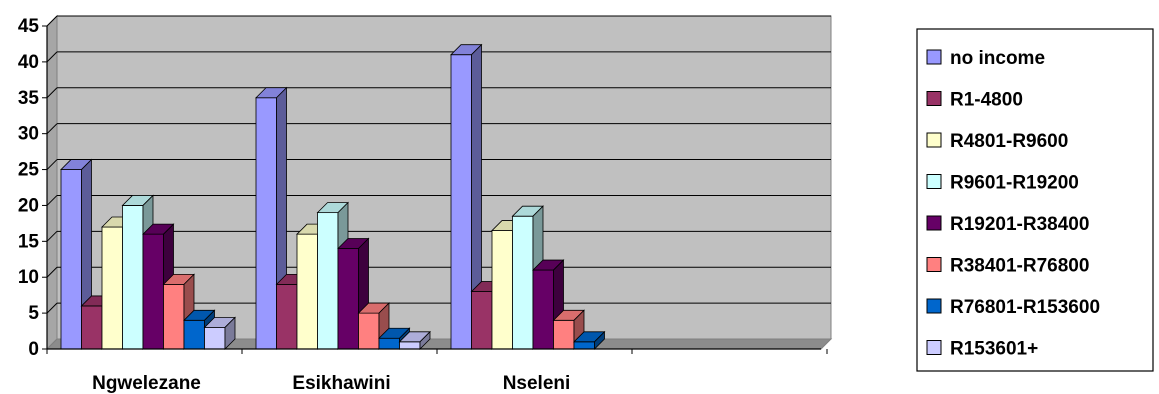 This screenshot has width=1159, height=394. What do you see at coordinates (1014, 183) in the screenshot?
I see `legend-label: R9601-R19200` at bounding box center [1014, 183].